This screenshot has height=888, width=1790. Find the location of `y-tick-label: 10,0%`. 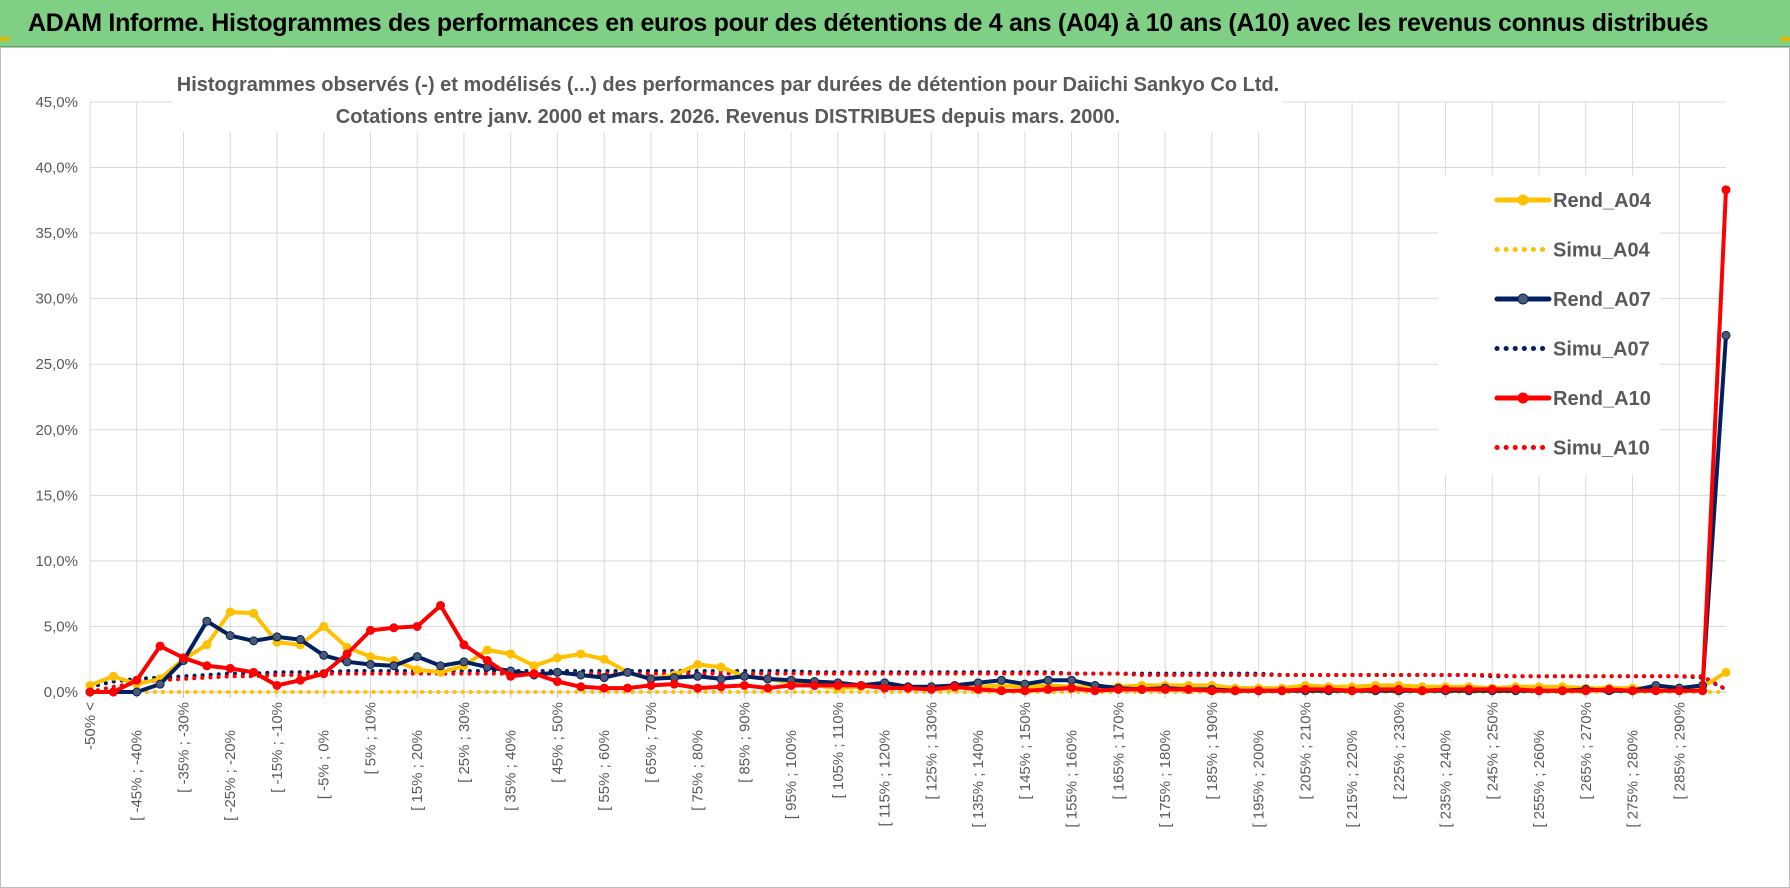

y-tick-label: 10,0% is located at coordinates (56, 561).